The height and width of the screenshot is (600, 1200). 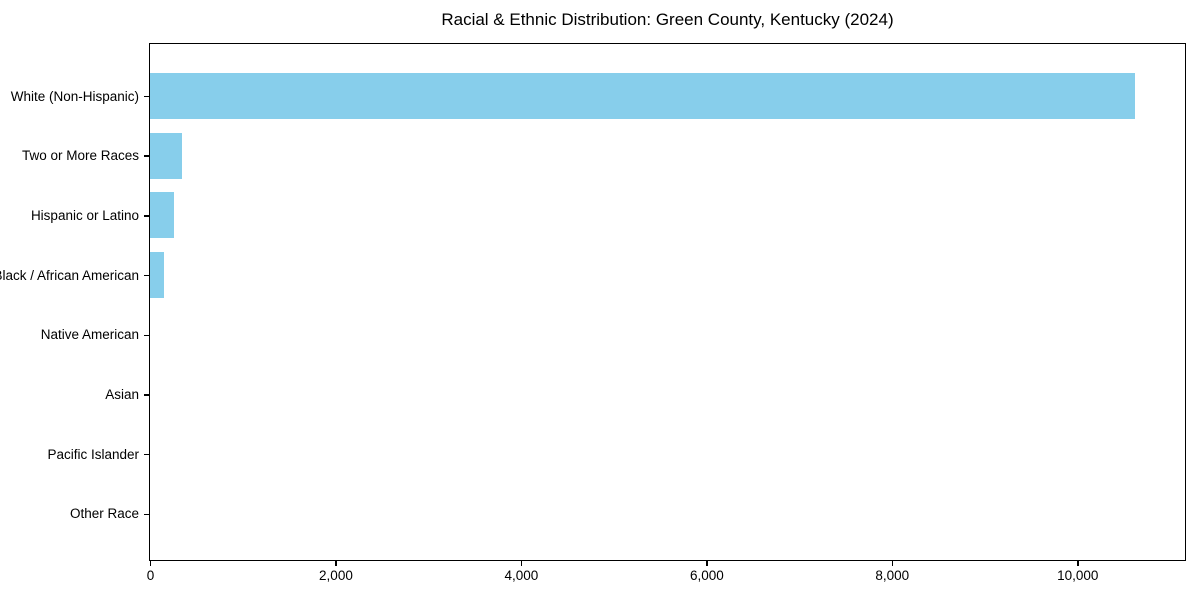 I want to click on bar-hispanic-or-latino, so click(x=162, y=215).